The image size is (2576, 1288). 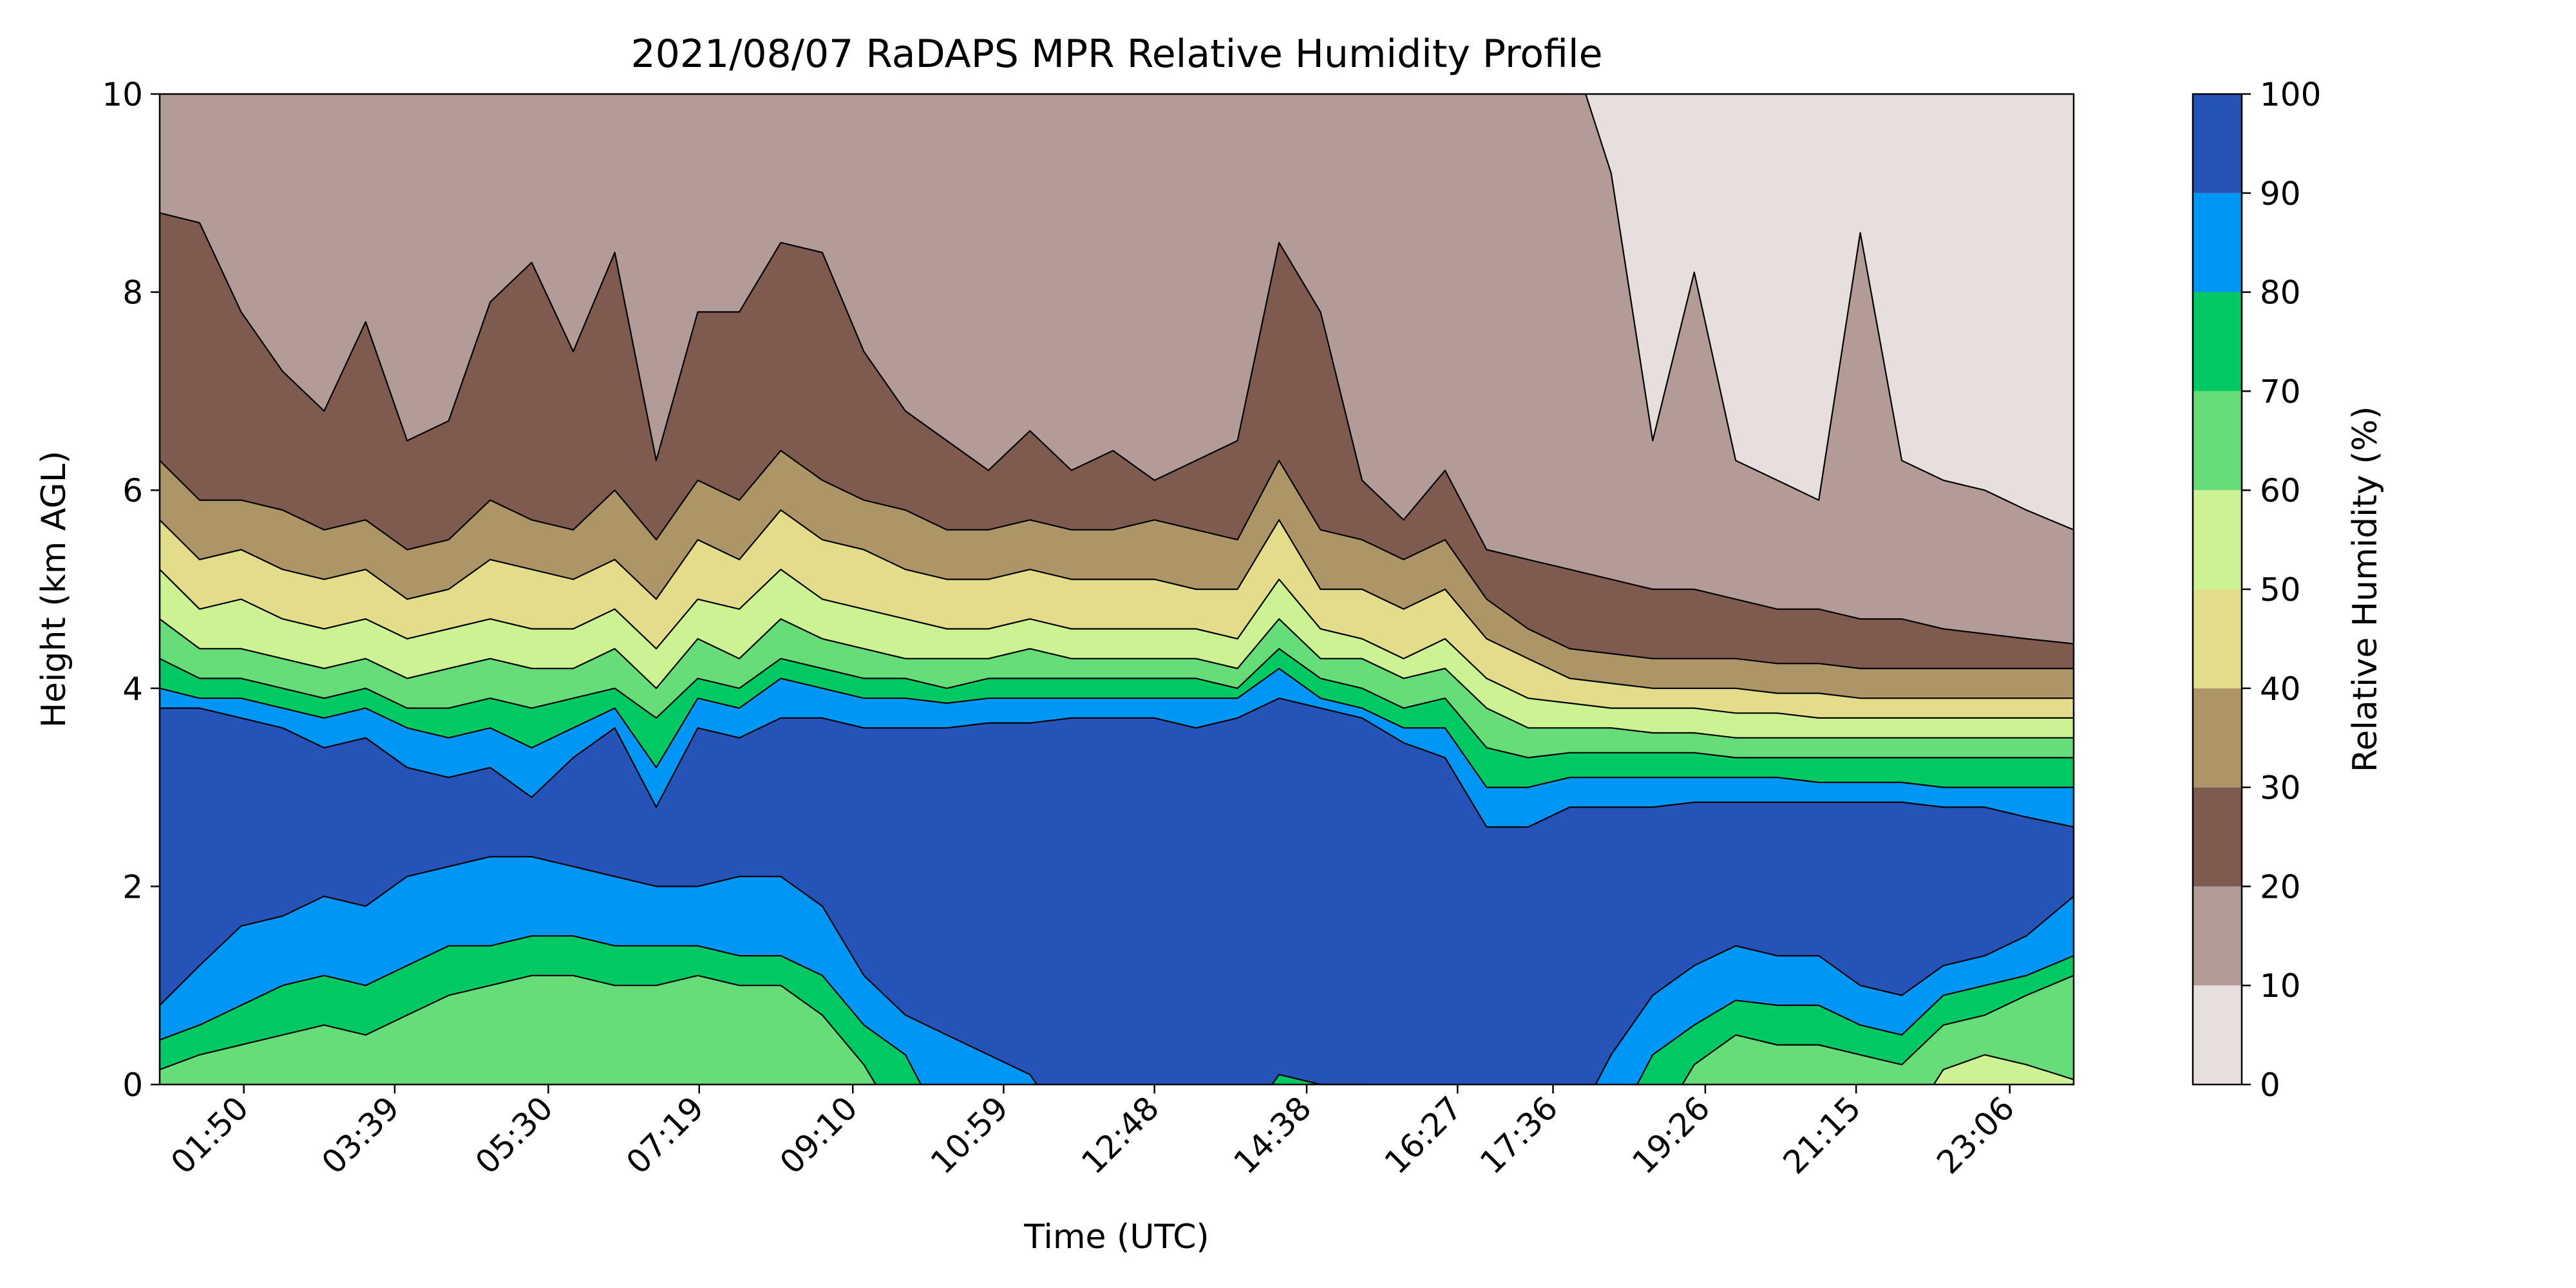 What do you see at coordinates (1273, 1135) in the screenshot?
I see `x-tick-label: 14:38` at bounding box center [1273, 1135].